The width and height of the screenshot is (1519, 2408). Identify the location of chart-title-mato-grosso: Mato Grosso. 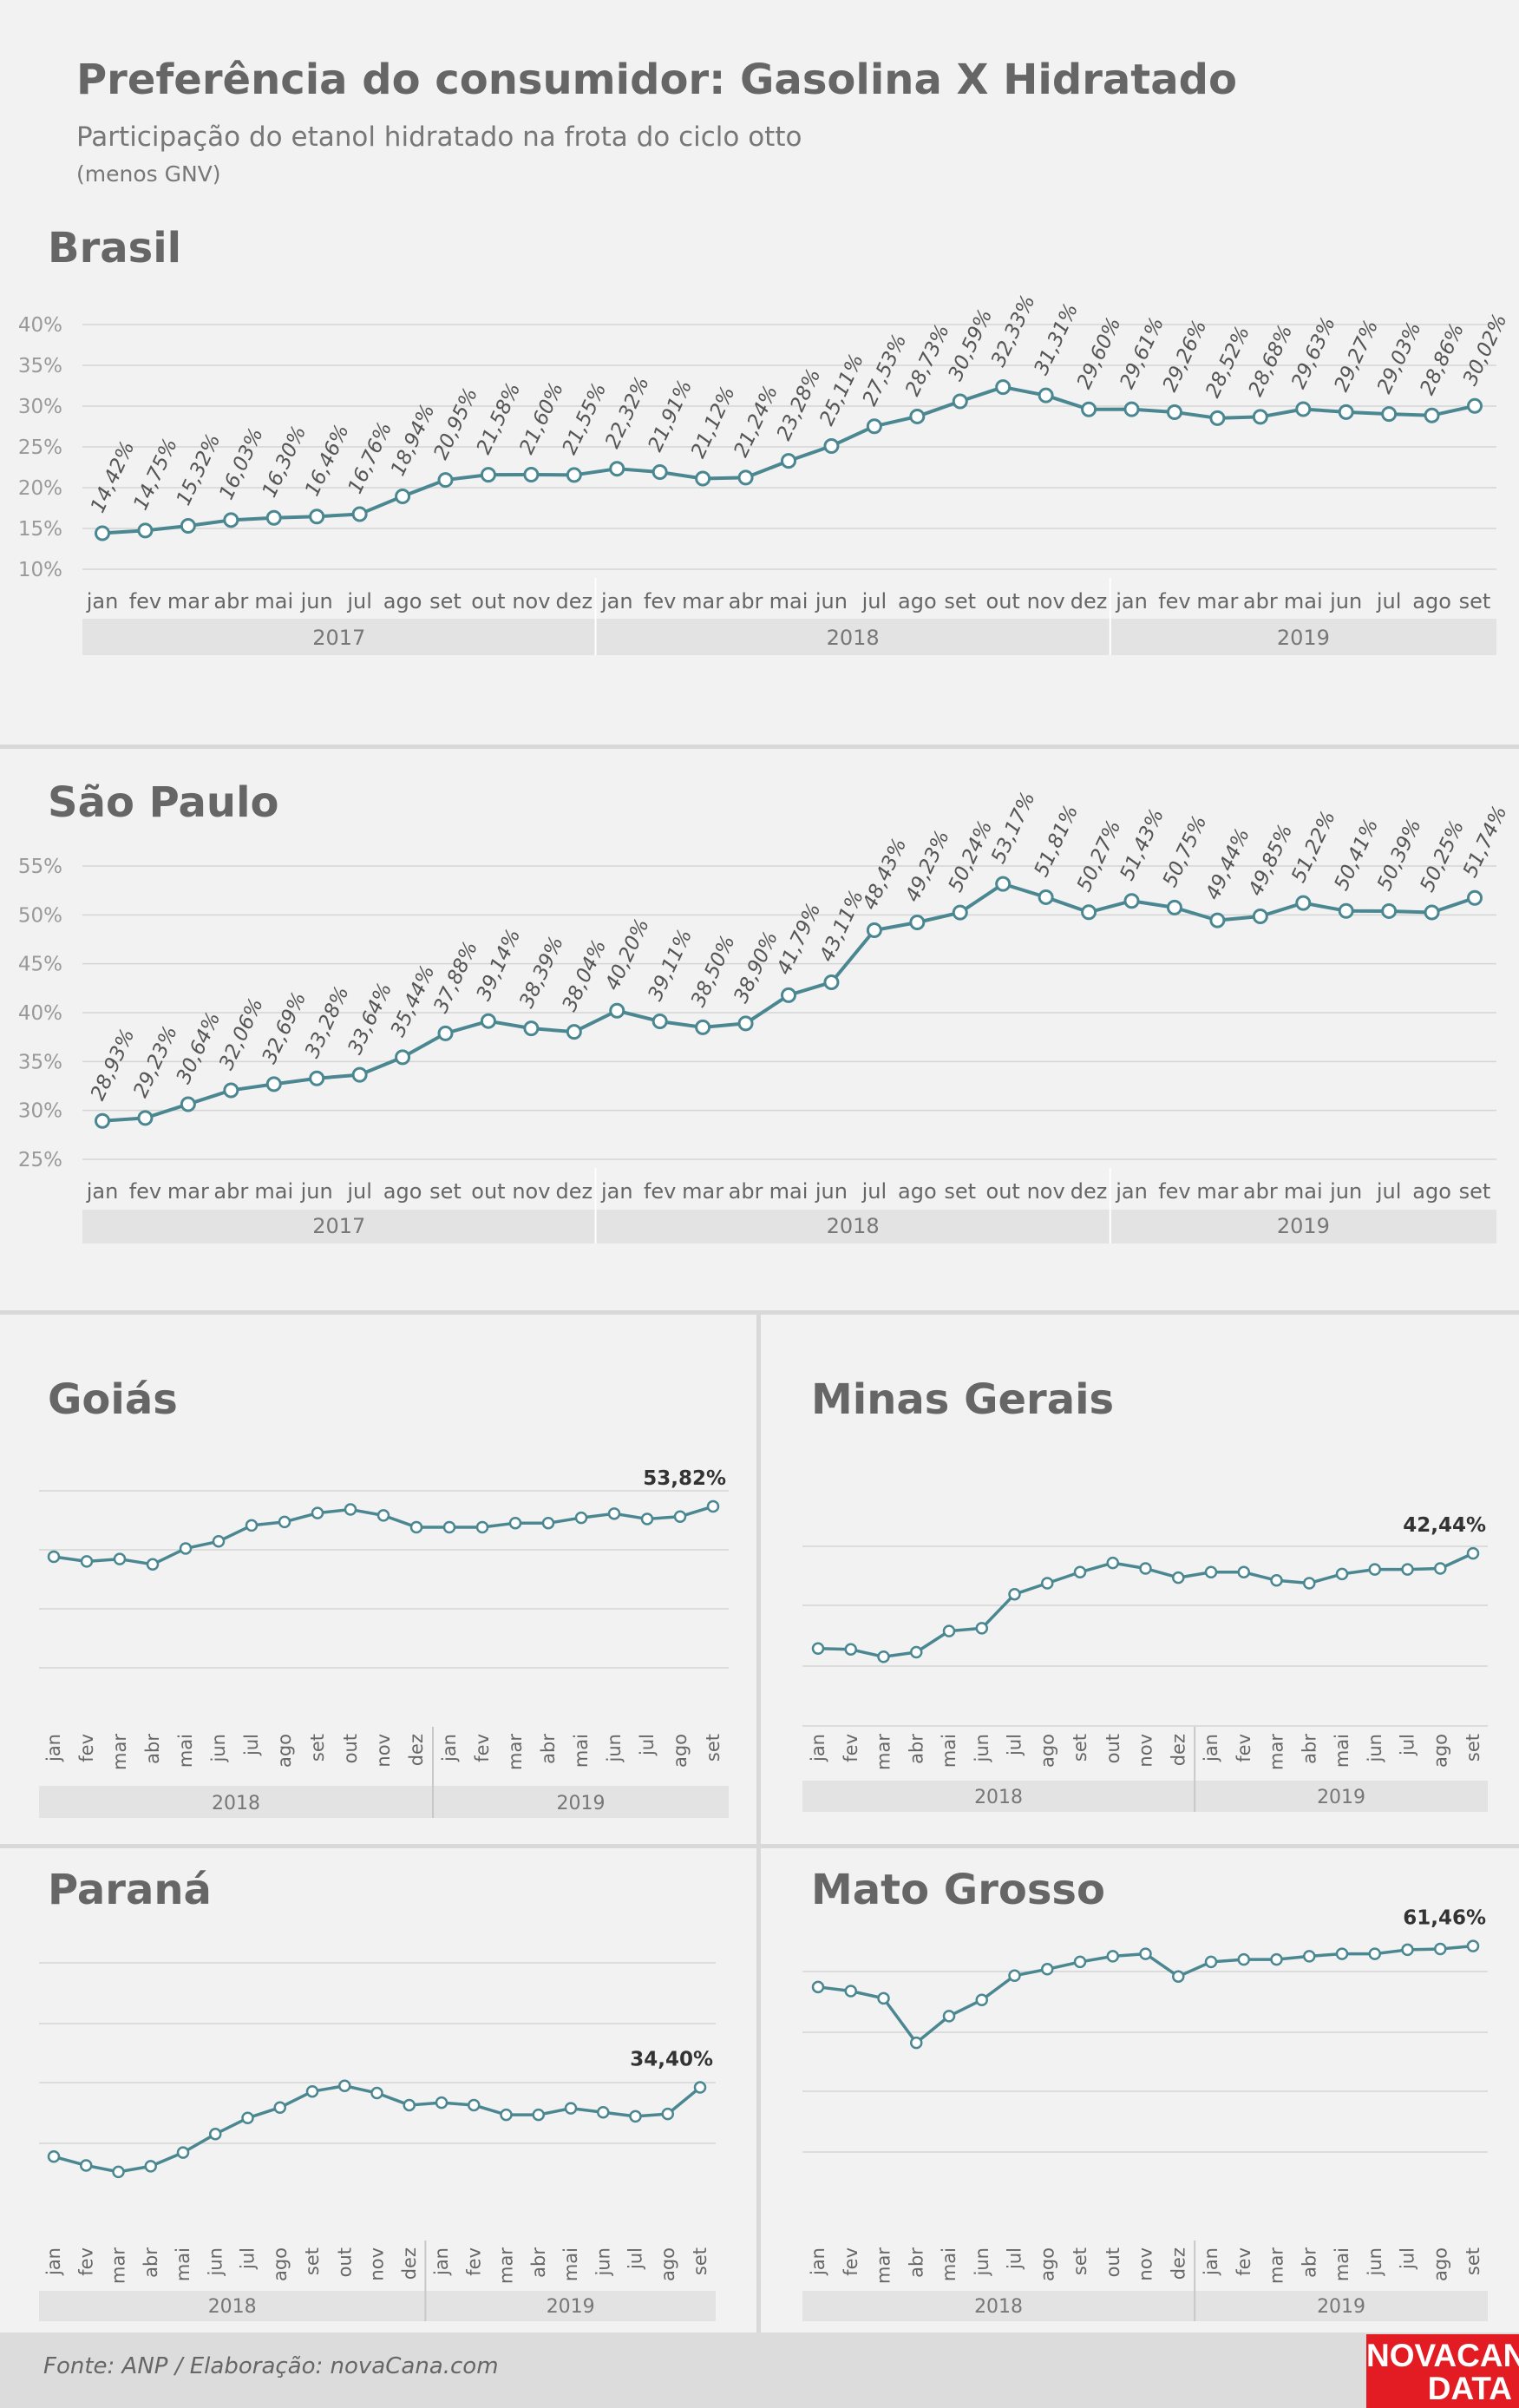
(958, 1890).